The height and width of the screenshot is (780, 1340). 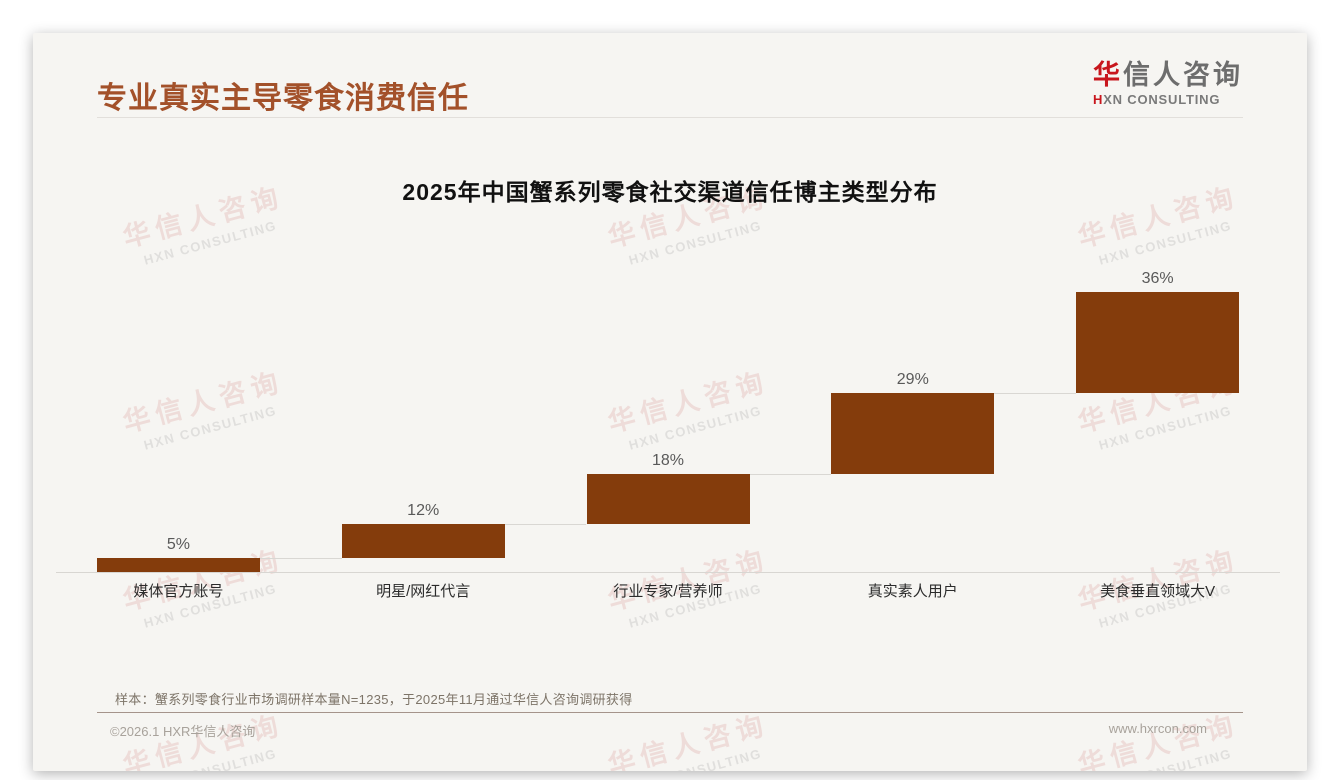 I want to click on copyright-text: ©2026.1 HXR华信人咨询, so click(x=183, y=731).